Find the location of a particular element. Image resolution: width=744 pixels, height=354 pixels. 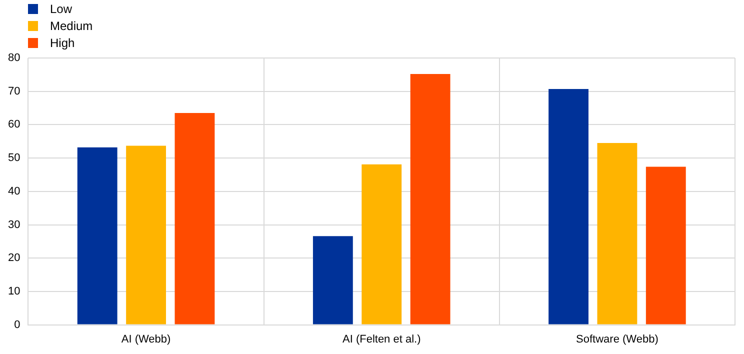

y-tick-label: 10 is located at coordinates (14, 291).